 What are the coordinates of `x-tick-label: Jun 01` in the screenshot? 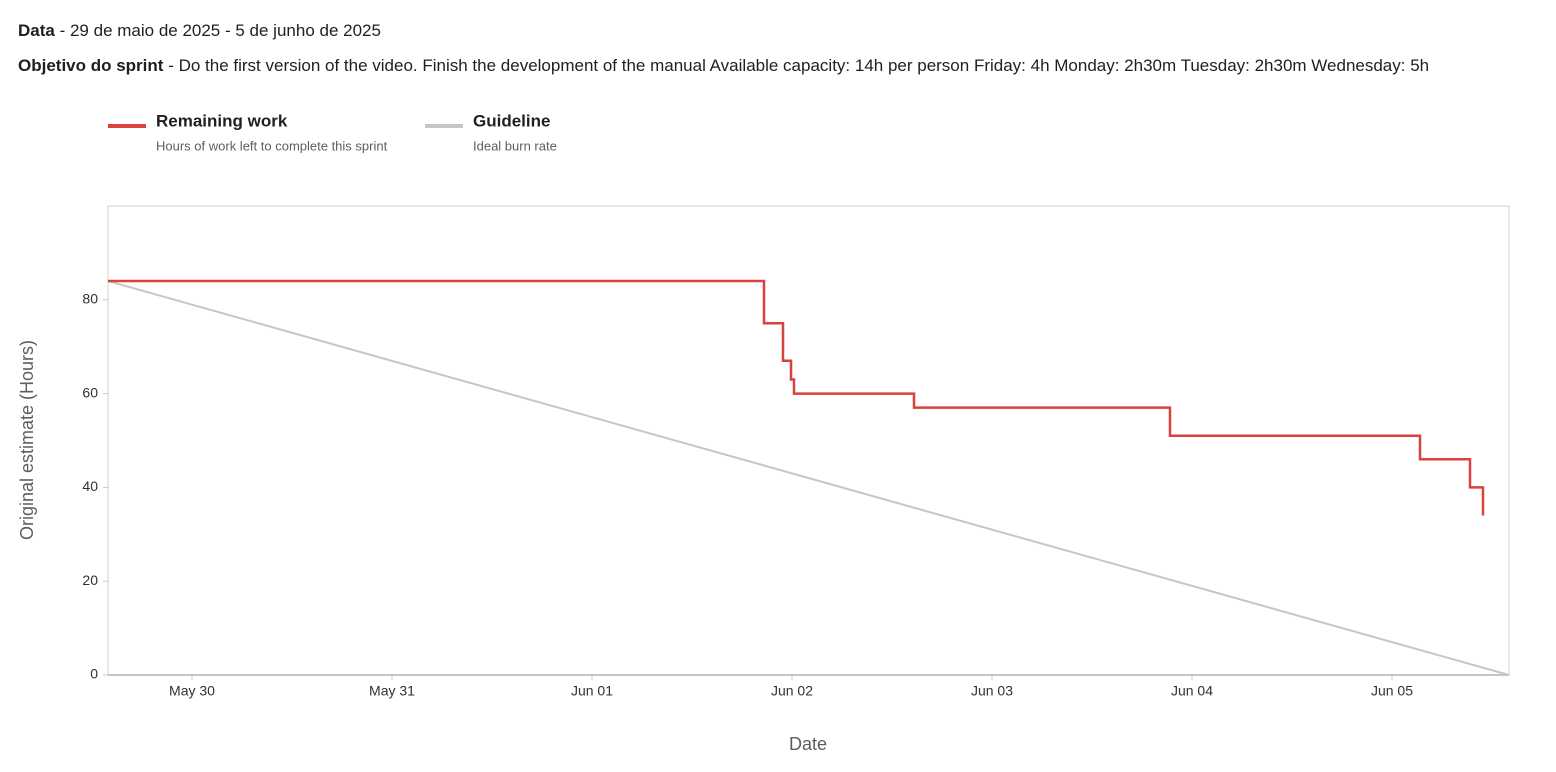 It's located at (592, 691).